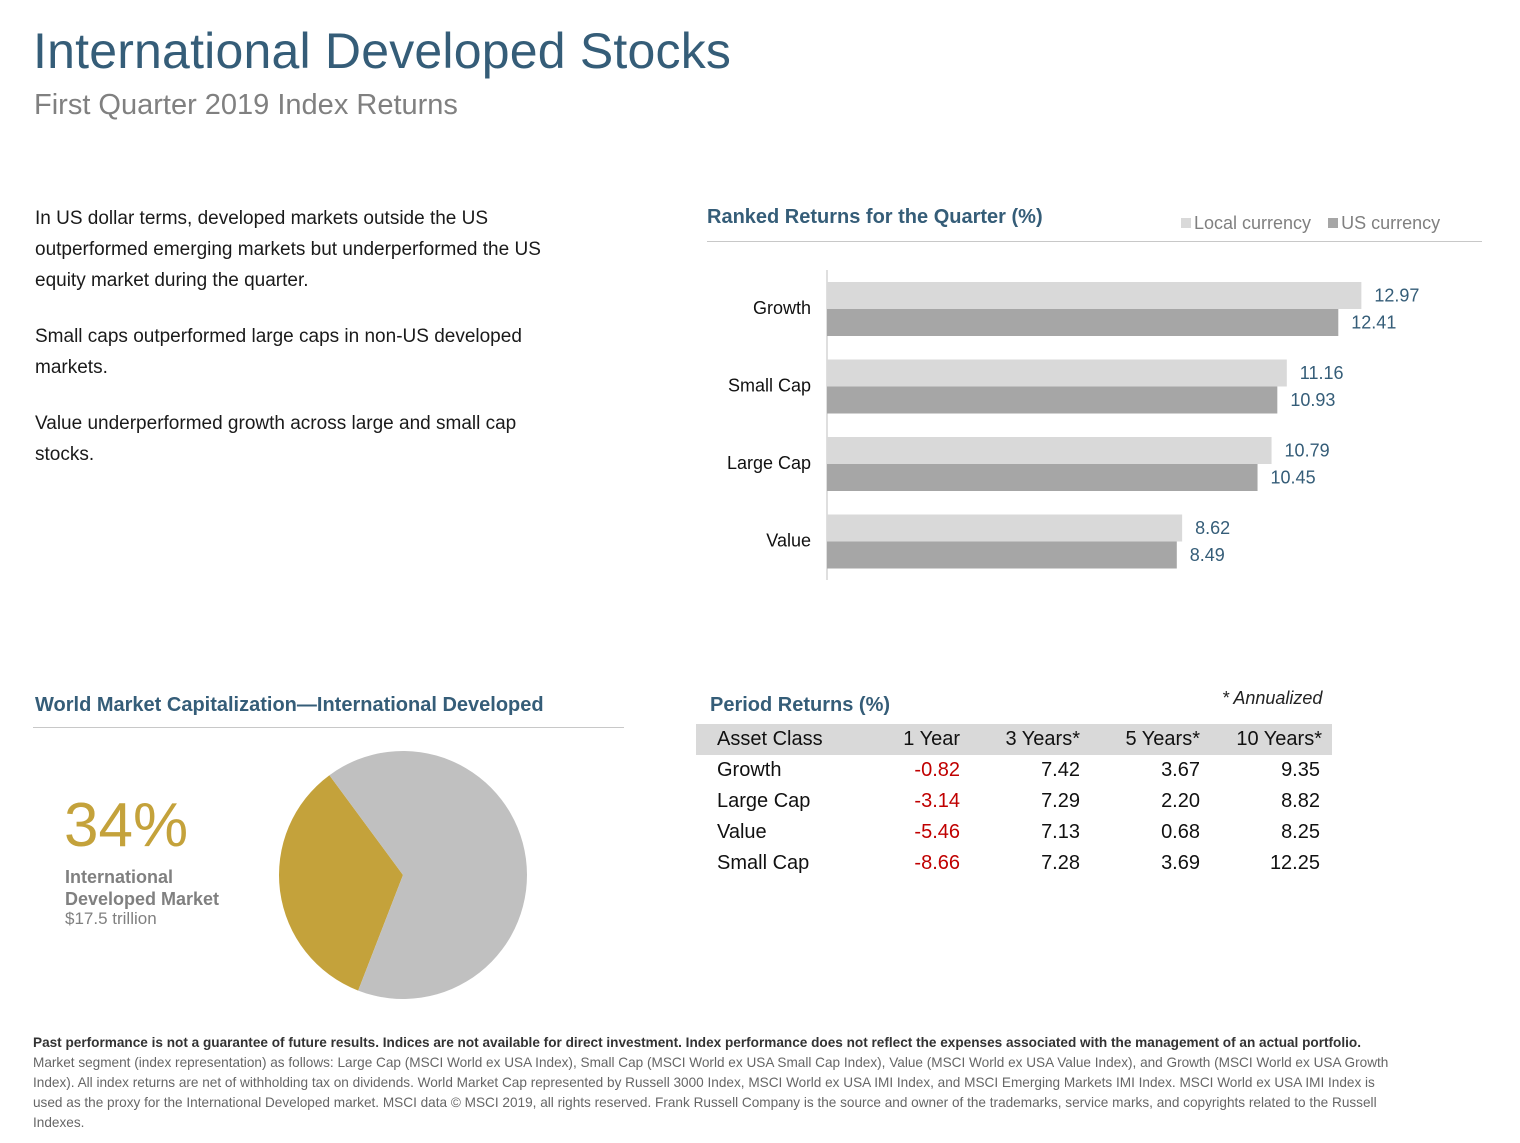 The image size is (1520, 1143). I want to click on chart-legend: Local currency US currency, so click(1316, 223).